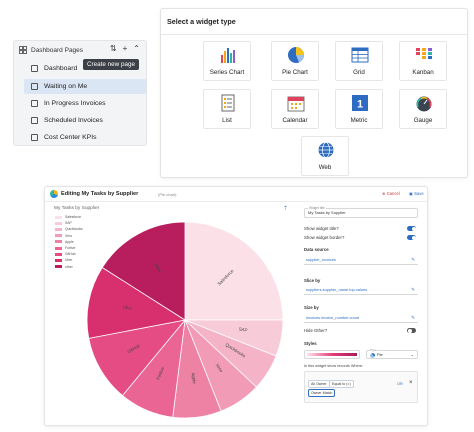 The height and width of the screenshot is (432, 474). I want to click on legend-label: Fortive, so click(70, 248).